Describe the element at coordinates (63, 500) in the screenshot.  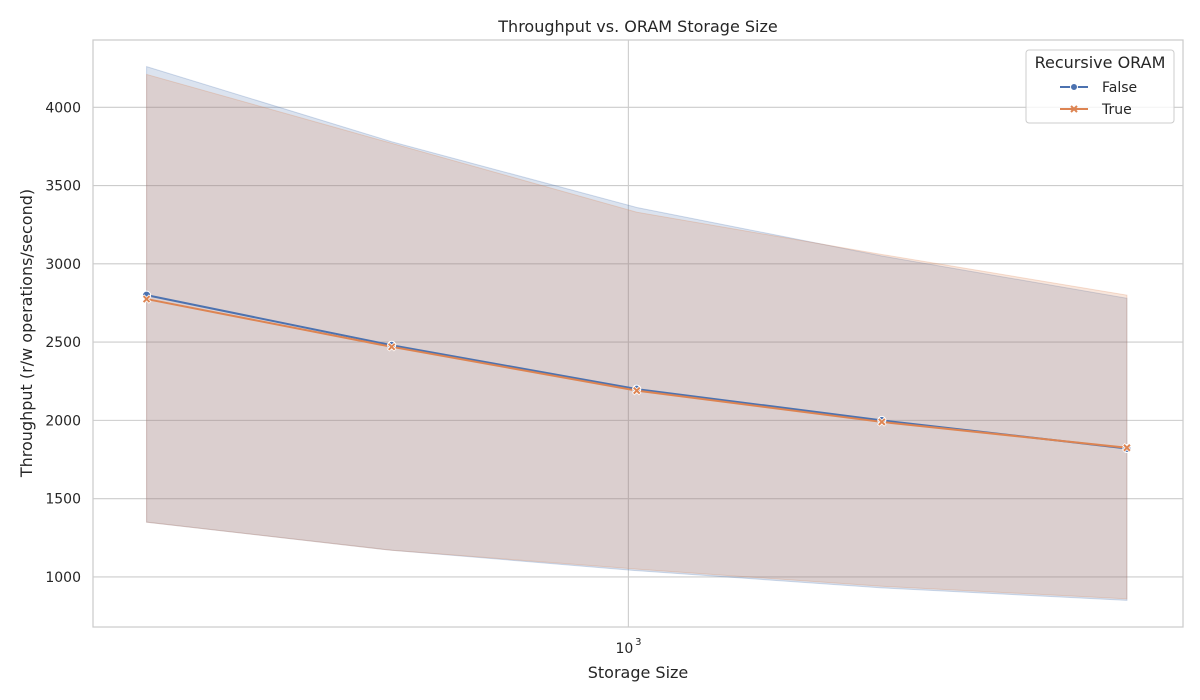
I see `y-tick-label: 1500` at that location.